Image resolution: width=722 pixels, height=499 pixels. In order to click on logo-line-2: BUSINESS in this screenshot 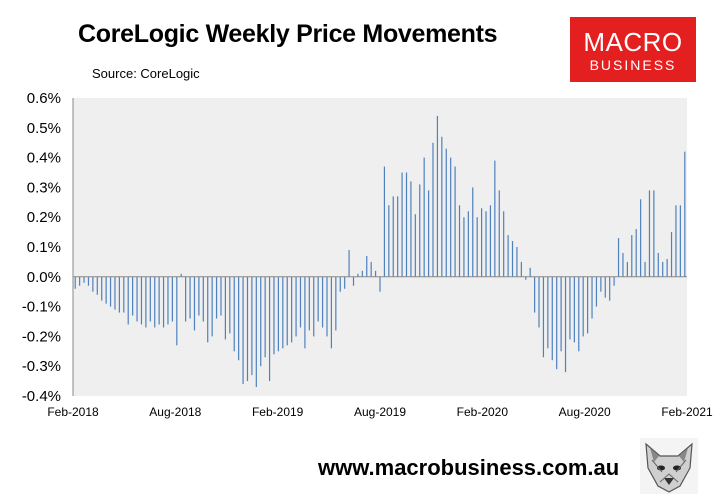, I will do `click(633, 65)`.